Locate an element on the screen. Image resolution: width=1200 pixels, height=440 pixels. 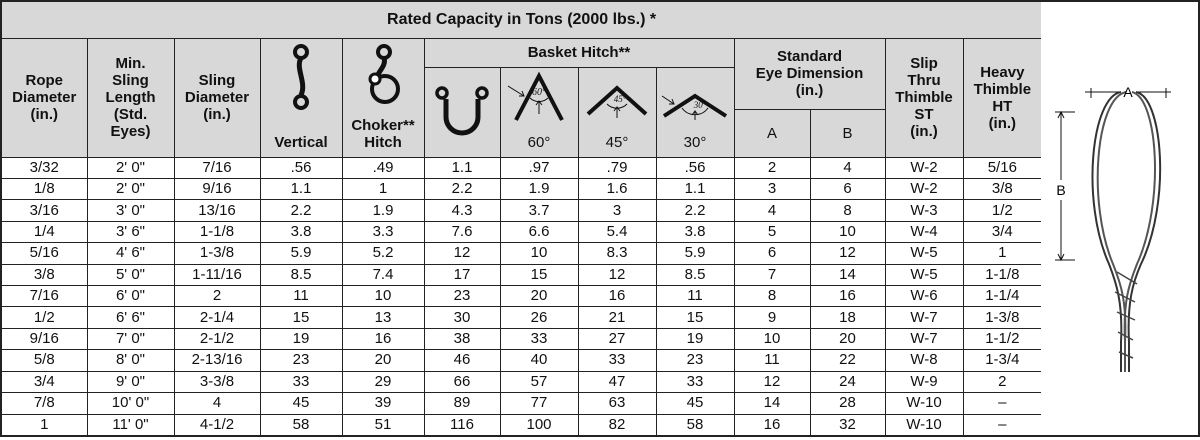
eye-b-cell: 22 is located at coordinates (847, 360).